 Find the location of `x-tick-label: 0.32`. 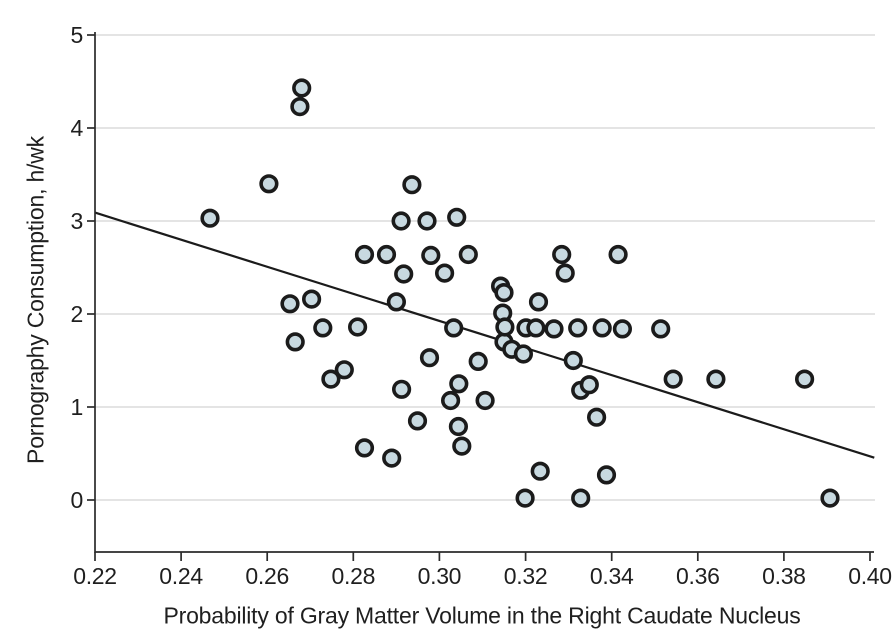

x-tick-label: 0.32 is located at coordinates (526, 576).